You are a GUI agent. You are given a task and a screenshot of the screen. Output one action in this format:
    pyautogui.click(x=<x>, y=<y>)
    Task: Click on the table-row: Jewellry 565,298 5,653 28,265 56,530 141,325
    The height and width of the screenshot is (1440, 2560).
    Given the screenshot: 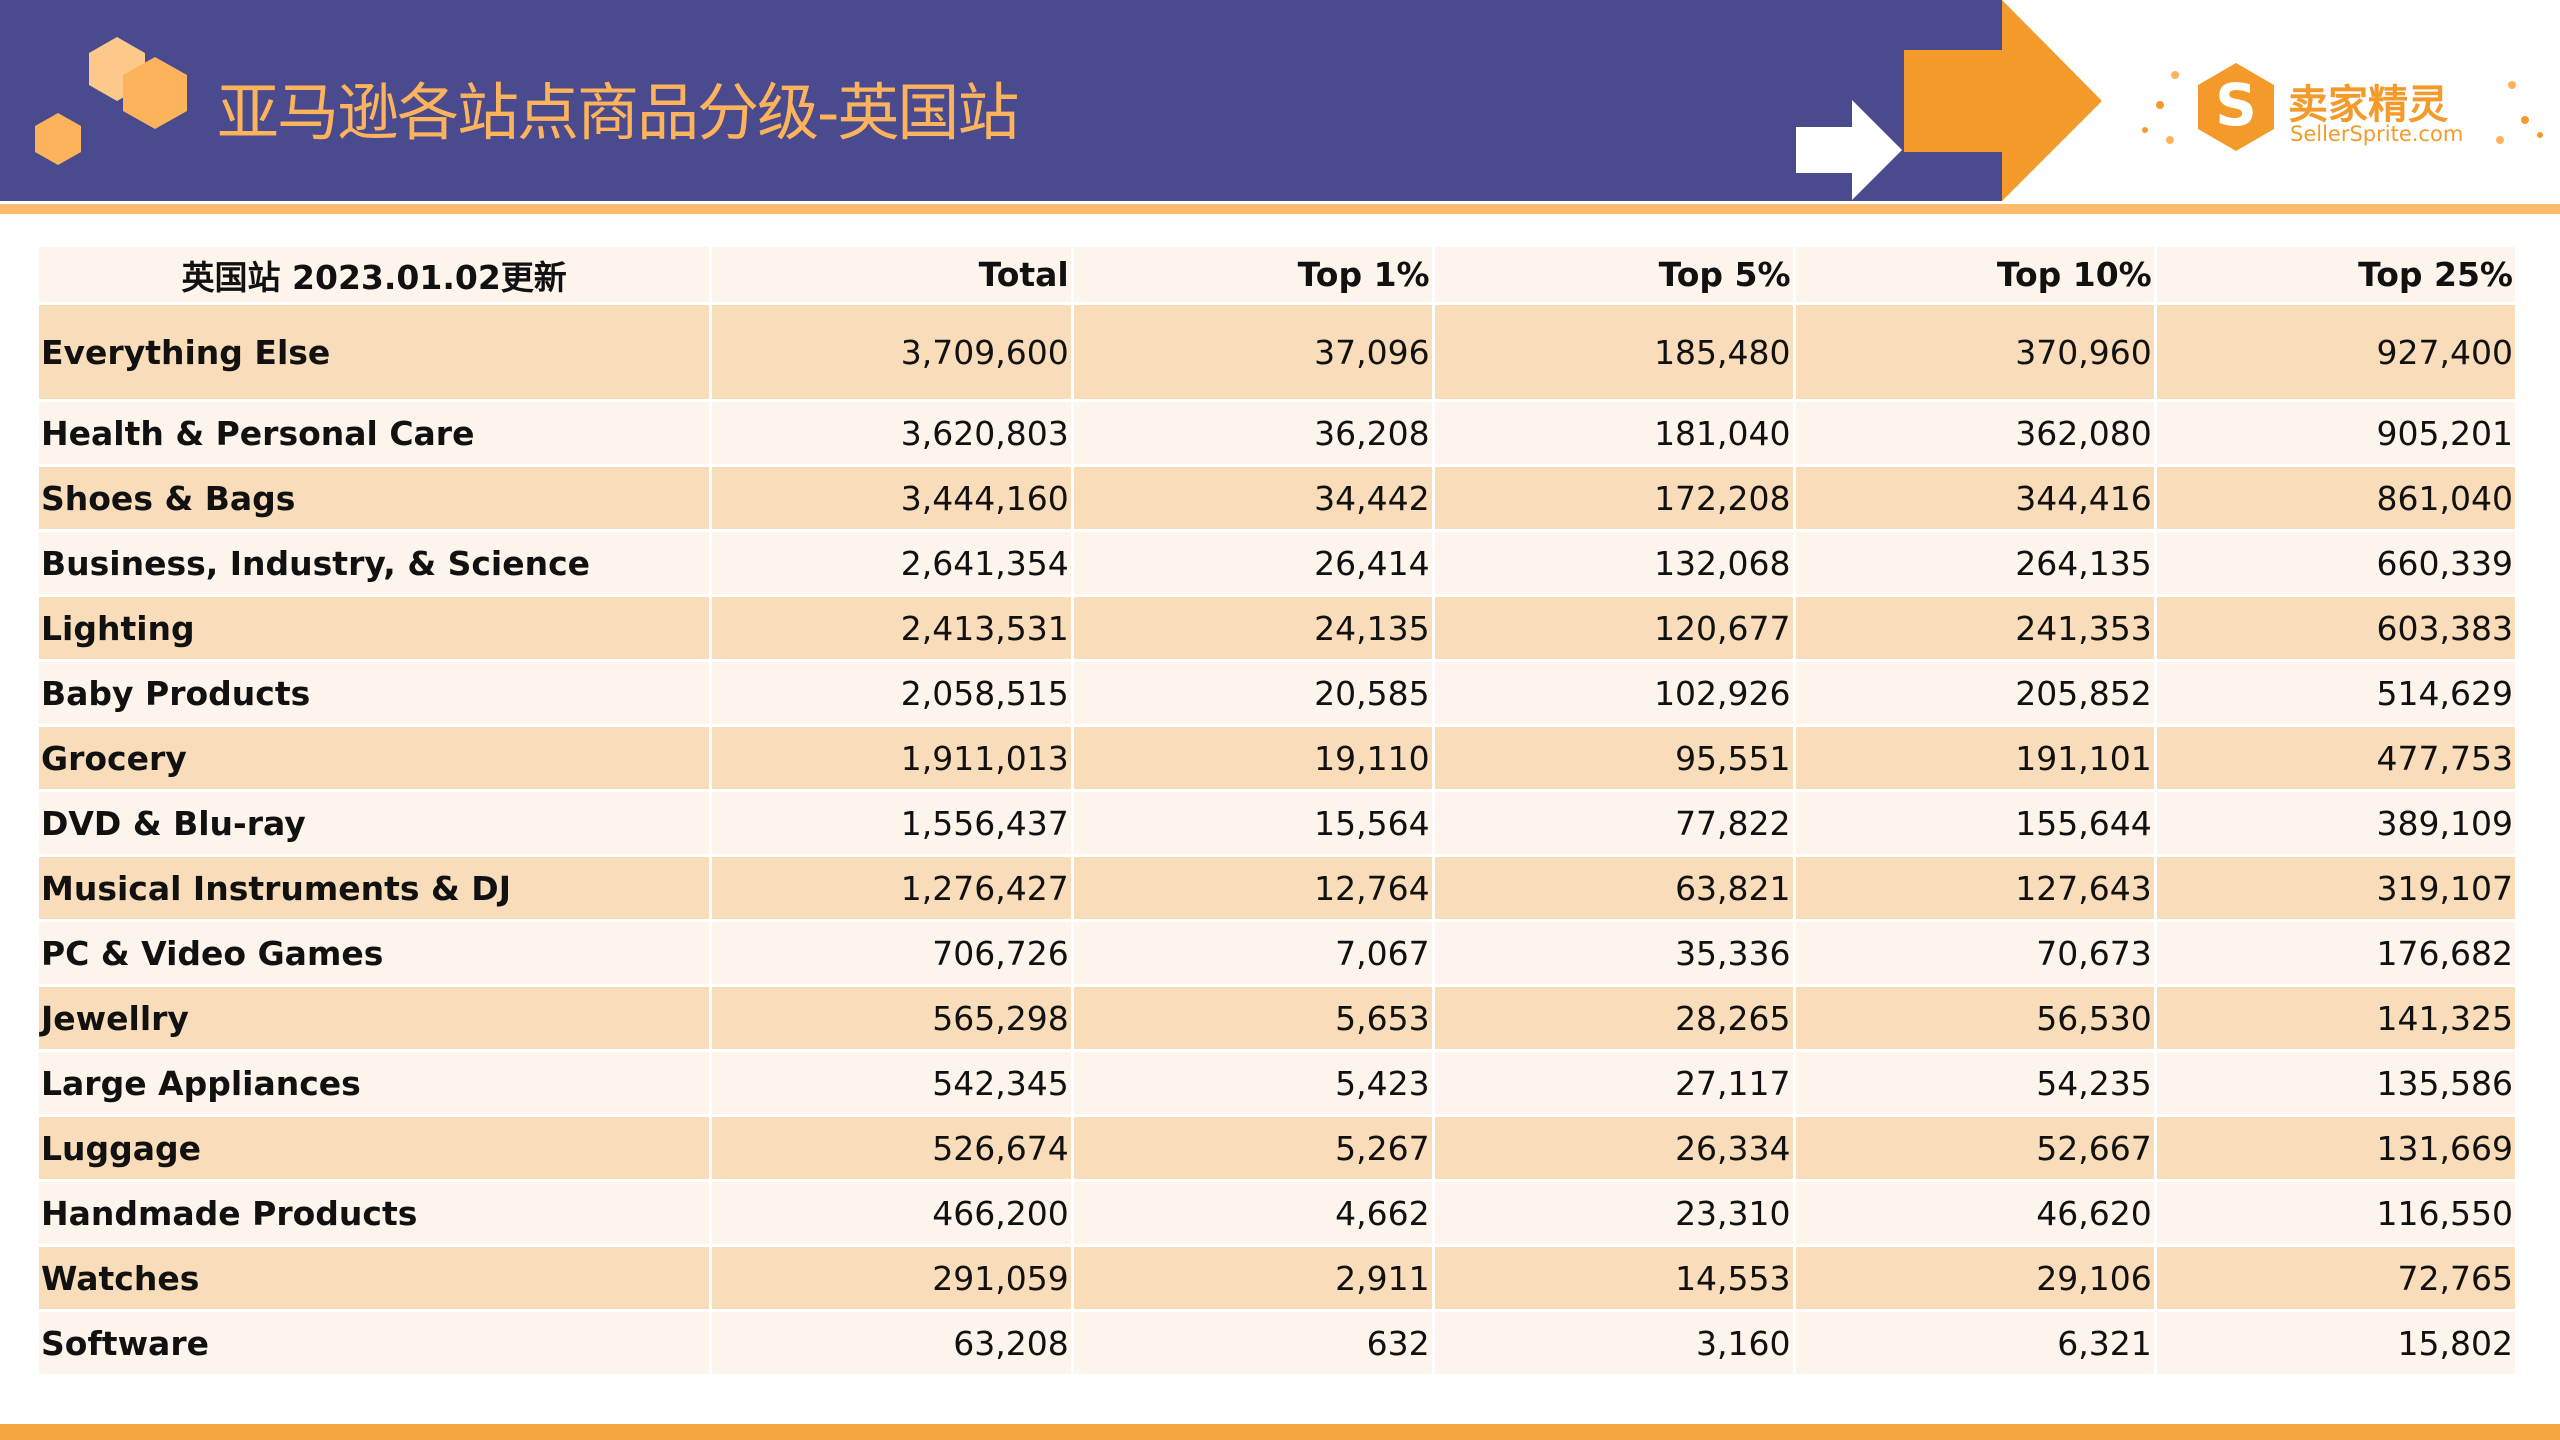 What is the action you would take?
    pyautogui.click(x=1277, y=1018)
    